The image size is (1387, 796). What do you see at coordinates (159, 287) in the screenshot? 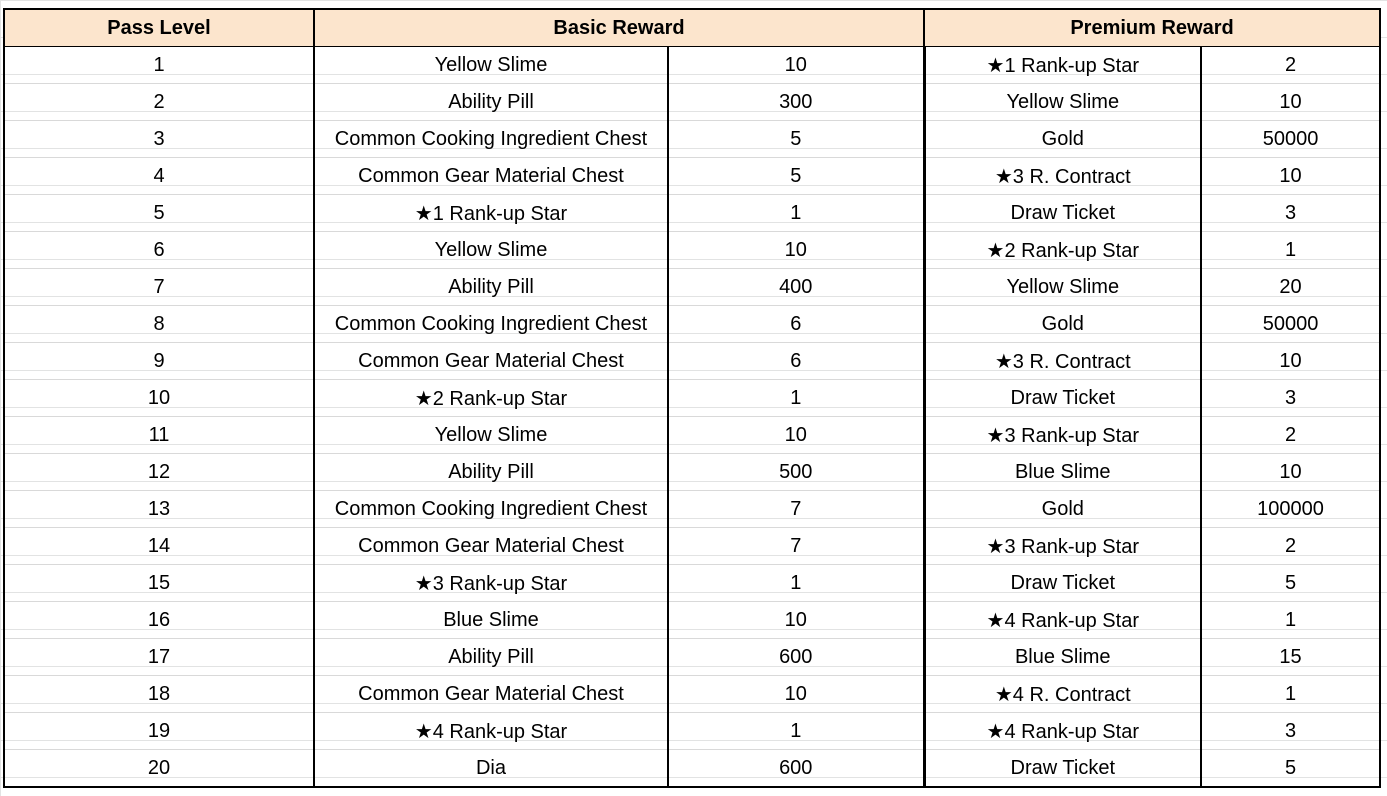
I see `pass-level-cell: 7` at bounding box center [159, 287].